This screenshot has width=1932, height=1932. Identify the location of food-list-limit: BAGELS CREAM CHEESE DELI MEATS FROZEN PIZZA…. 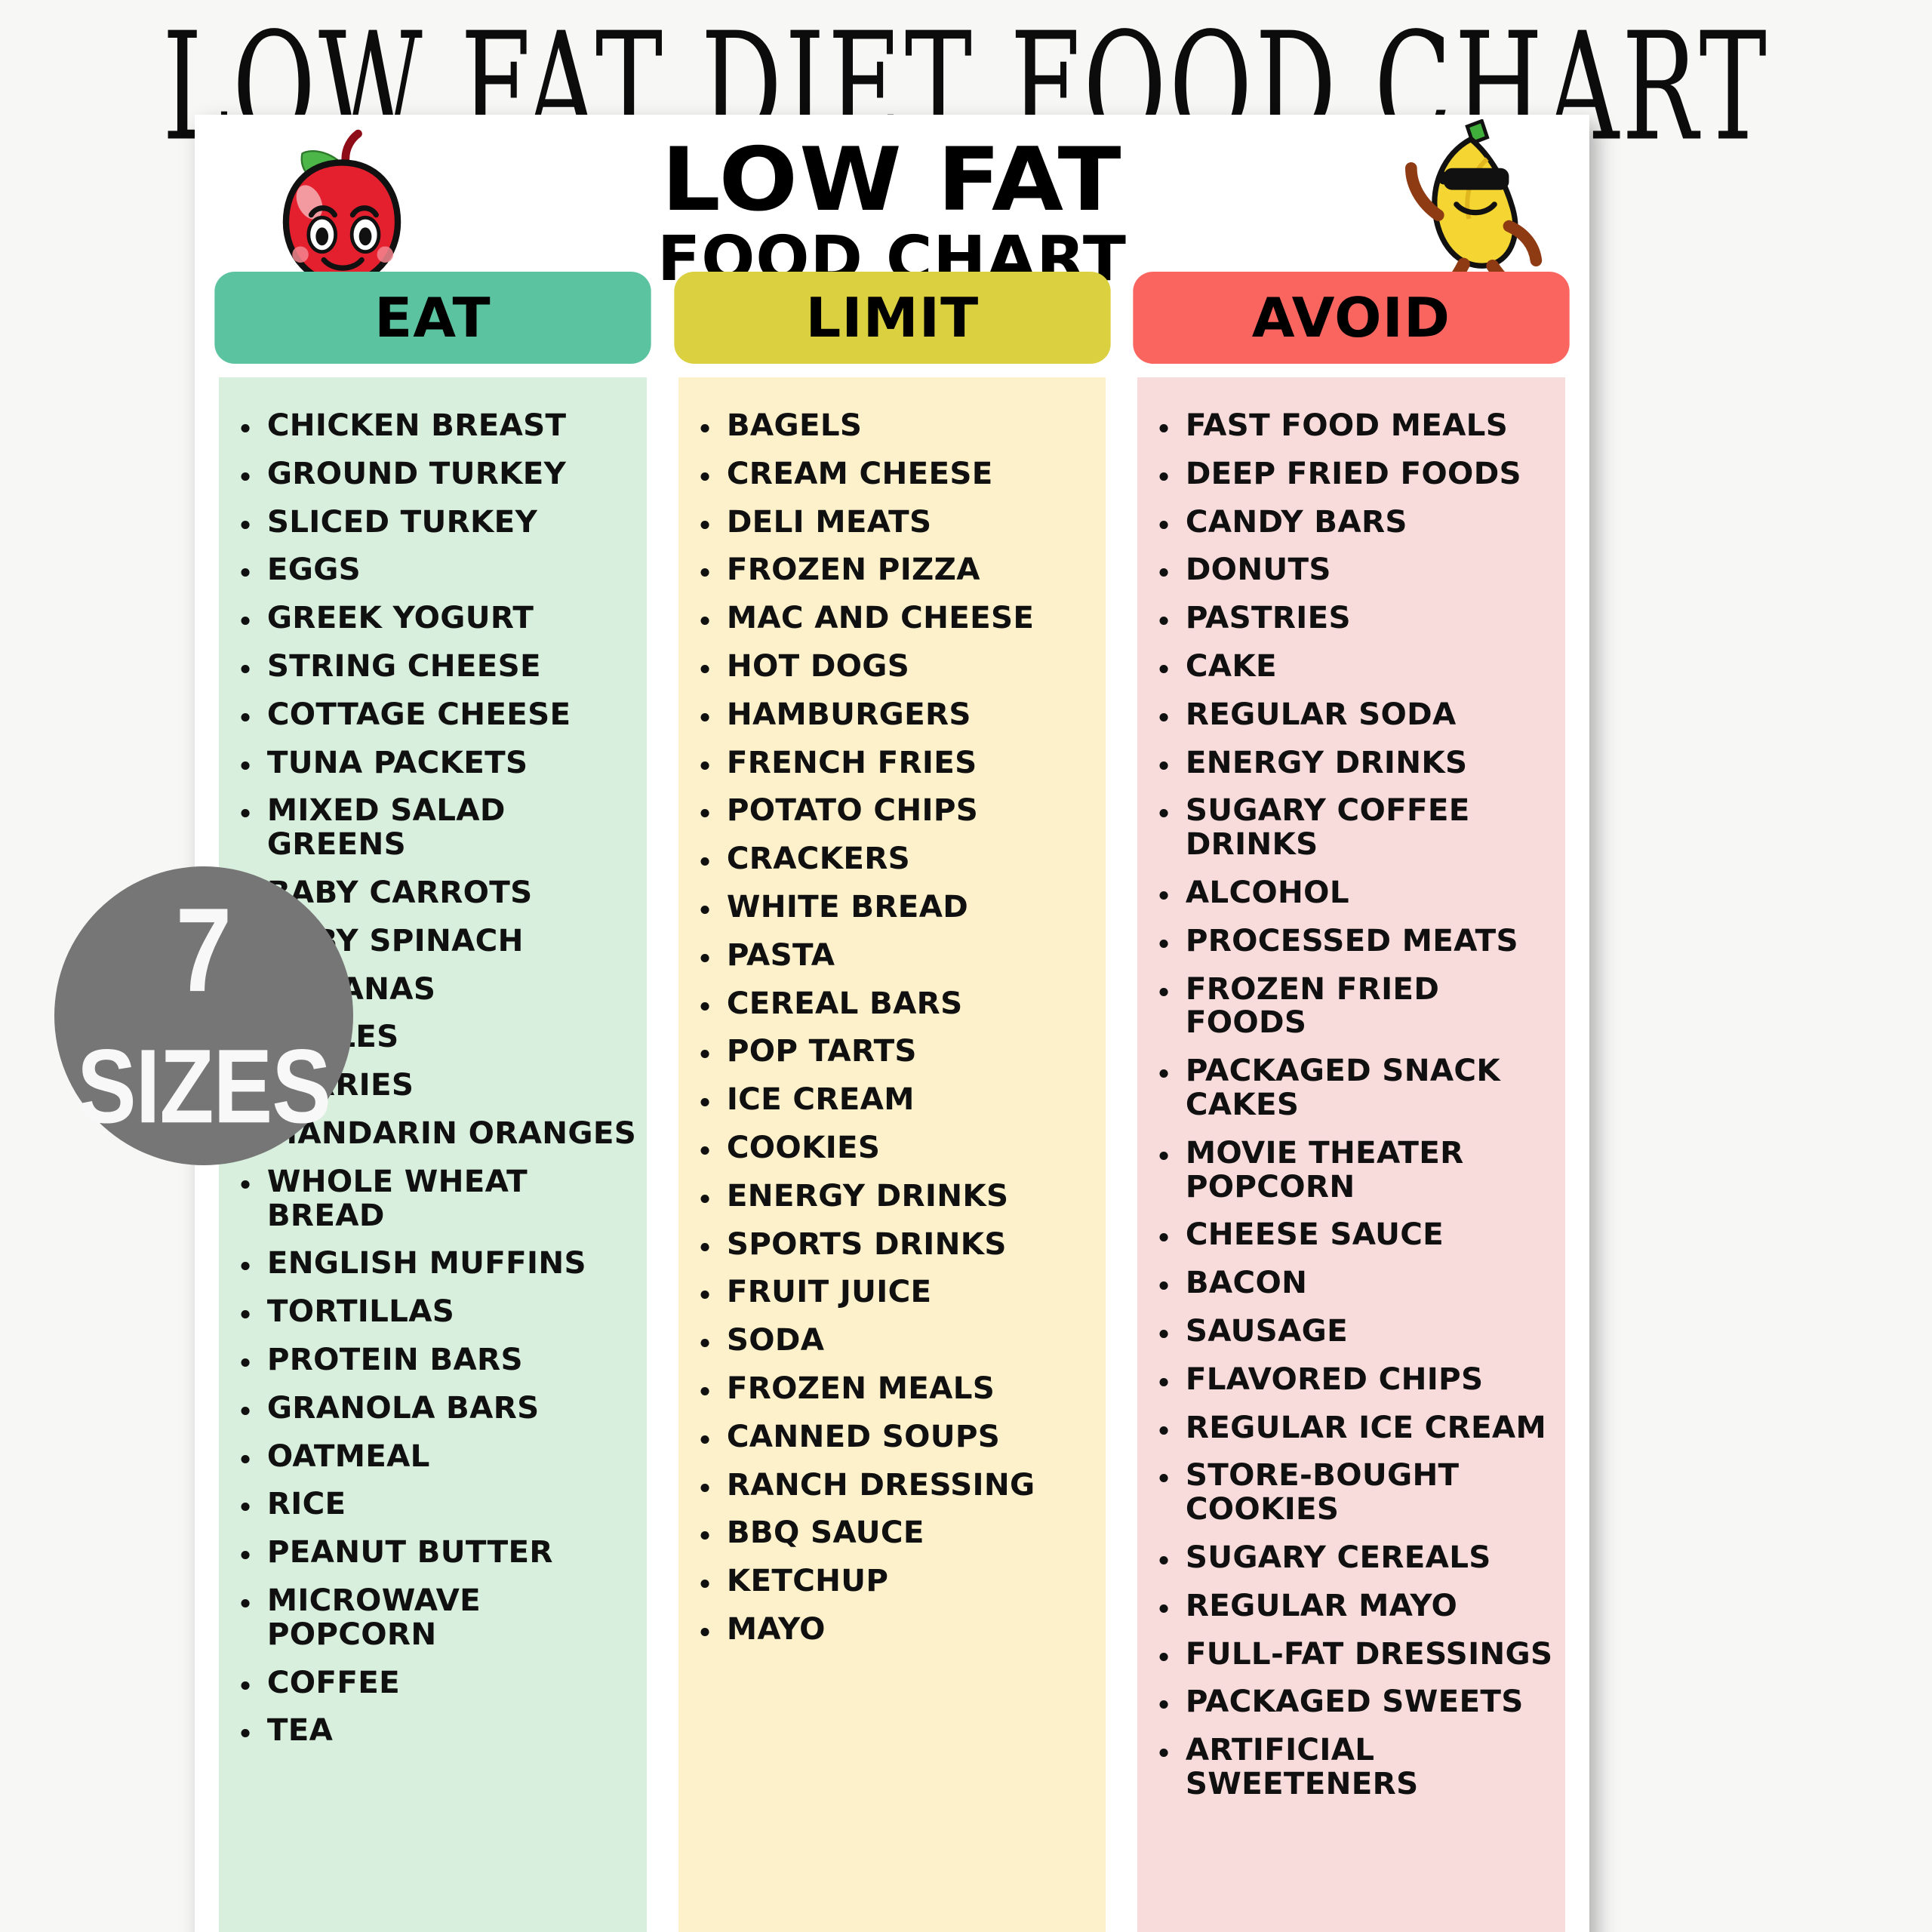
(892, 1028).